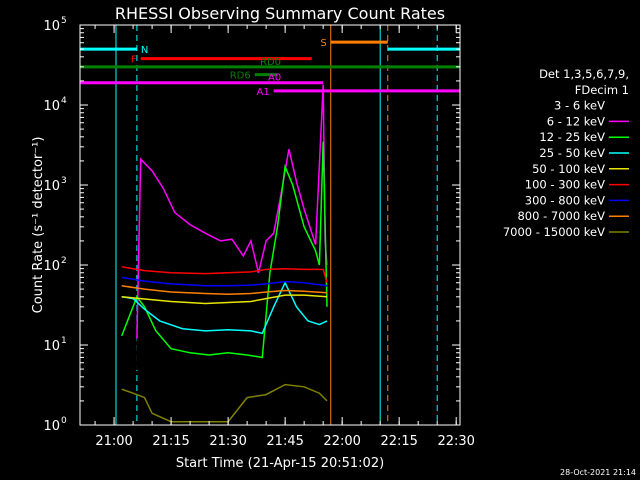  What do you see at coordinates (280, 463) in the screenshot?
I see `x-axis-label: Start Time (21-Apr-15 20:51:02)` at bounding box center [280, 463].